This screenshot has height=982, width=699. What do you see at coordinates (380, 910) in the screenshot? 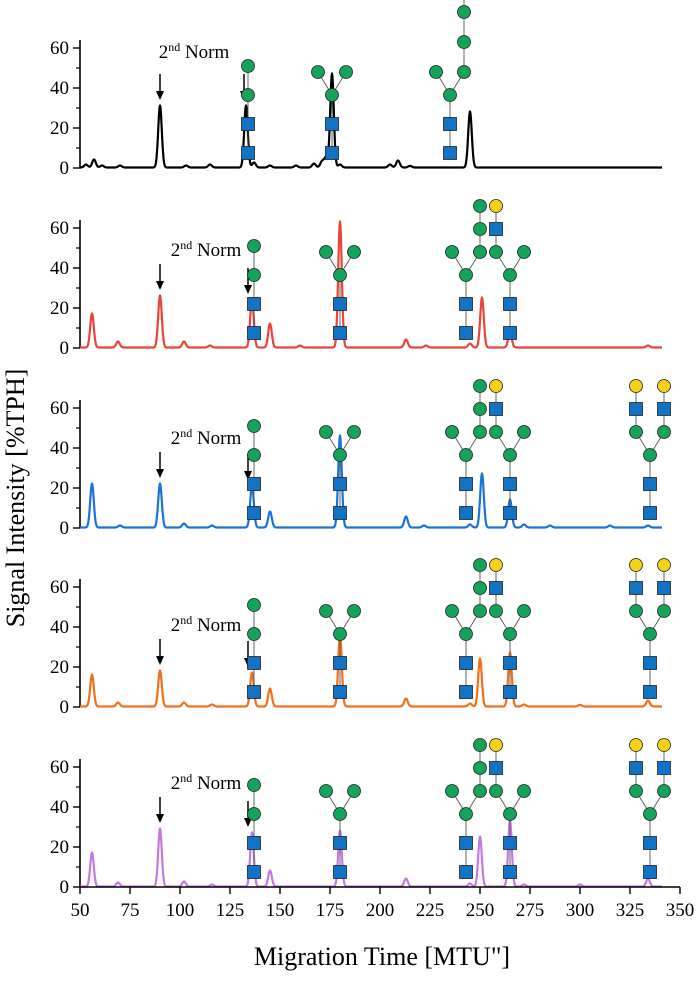
I see `x-tick-label: 200` at bounding box center [380, 910].